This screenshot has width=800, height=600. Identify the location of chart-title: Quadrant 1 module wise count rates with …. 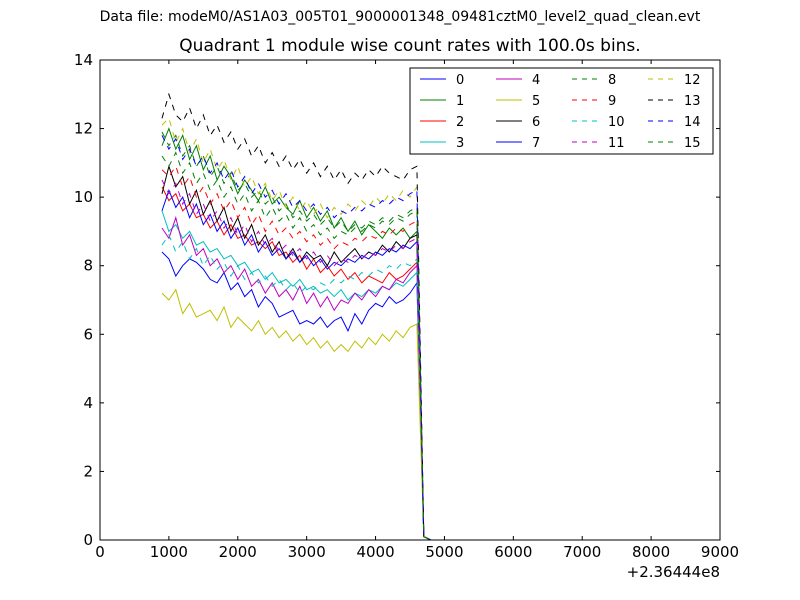
(410, 46).